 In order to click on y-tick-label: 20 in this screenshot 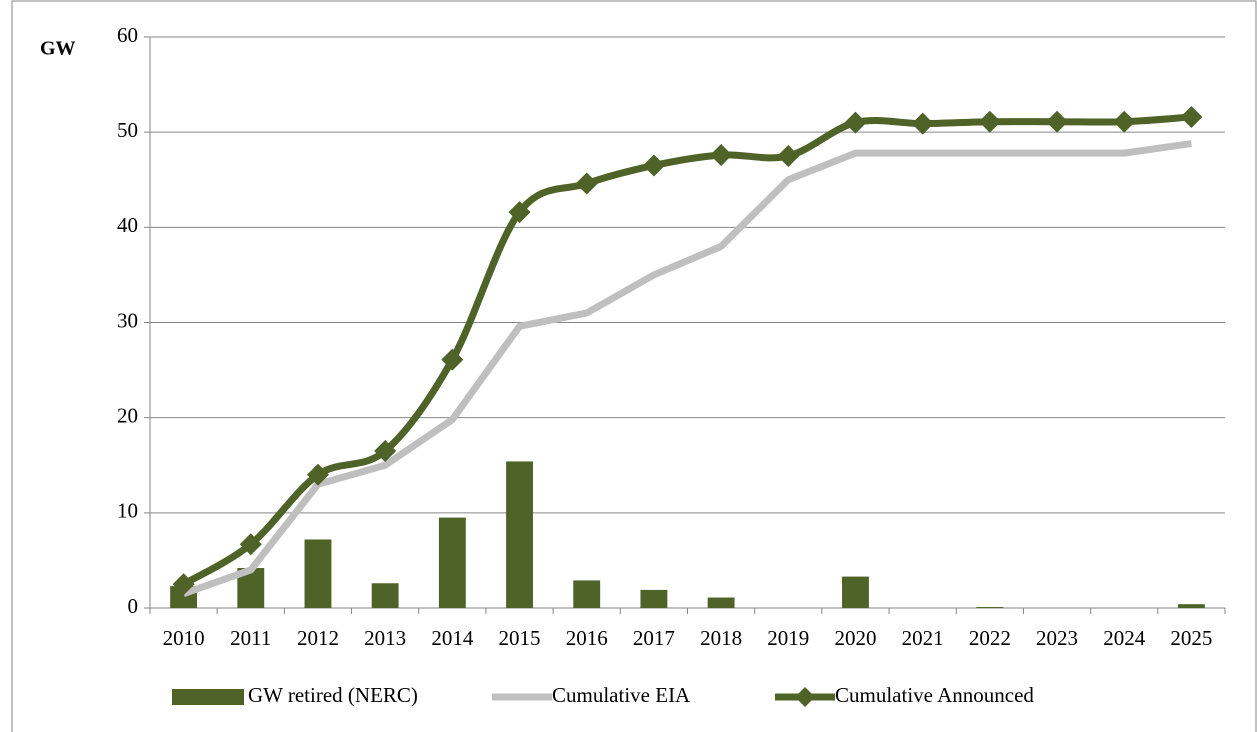, I will do `click(127, 415)`.